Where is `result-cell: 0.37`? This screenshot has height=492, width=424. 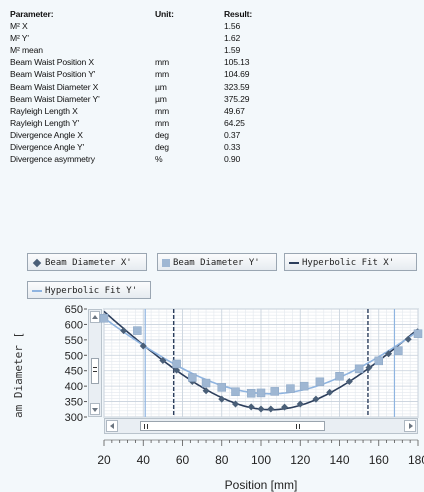
result-cell: 0.37 is located at coordinates (232, 134).